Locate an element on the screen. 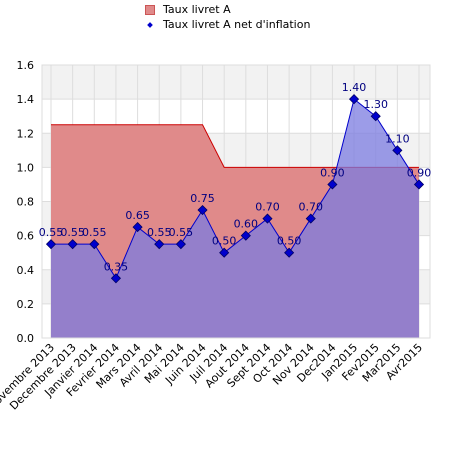  legend-label-livret-a: Taux livret A is located at coordinates (197, 9).